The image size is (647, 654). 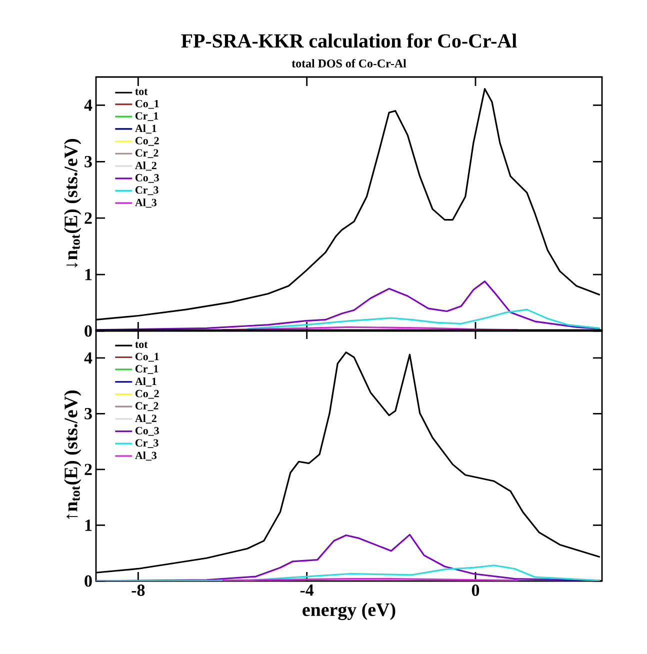 I want to click on x-tick-label: -4, so click(x=307, y=590).